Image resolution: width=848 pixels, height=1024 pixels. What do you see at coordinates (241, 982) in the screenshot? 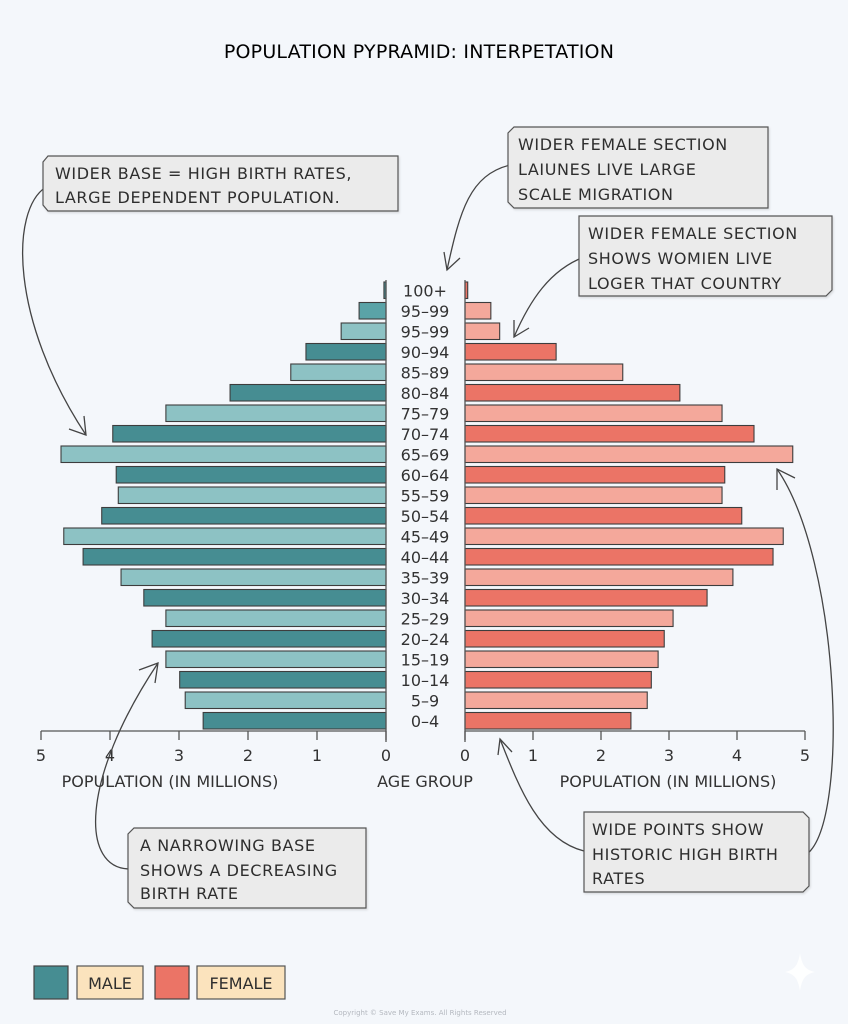
I see `legend-label-box-female` at bounding box center [241, 982].